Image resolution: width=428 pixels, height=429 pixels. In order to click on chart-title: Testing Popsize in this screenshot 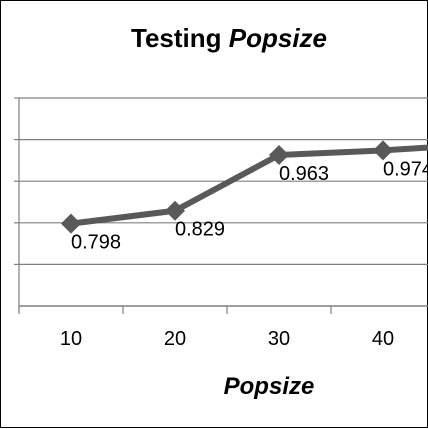, I will do `click(229, 38)`.